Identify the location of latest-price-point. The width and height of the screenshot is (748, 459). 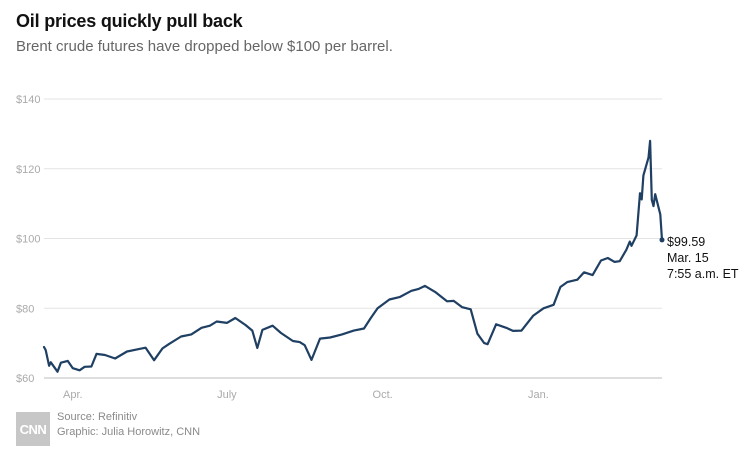
(662, 240).